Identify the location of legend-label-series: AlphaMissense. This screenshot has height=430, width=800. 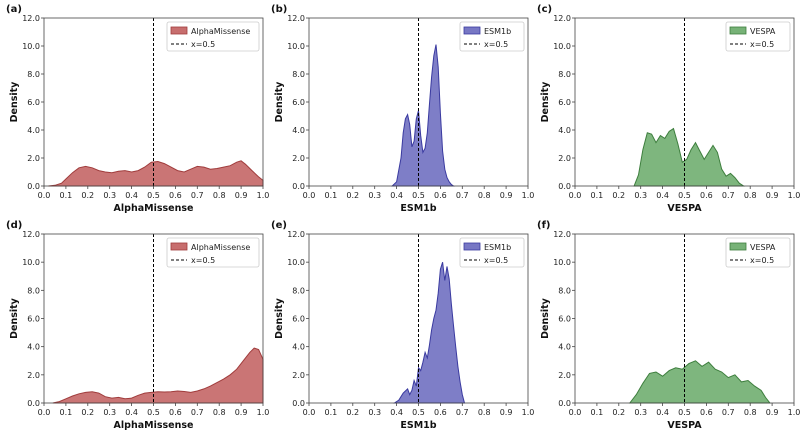
(220, 247).